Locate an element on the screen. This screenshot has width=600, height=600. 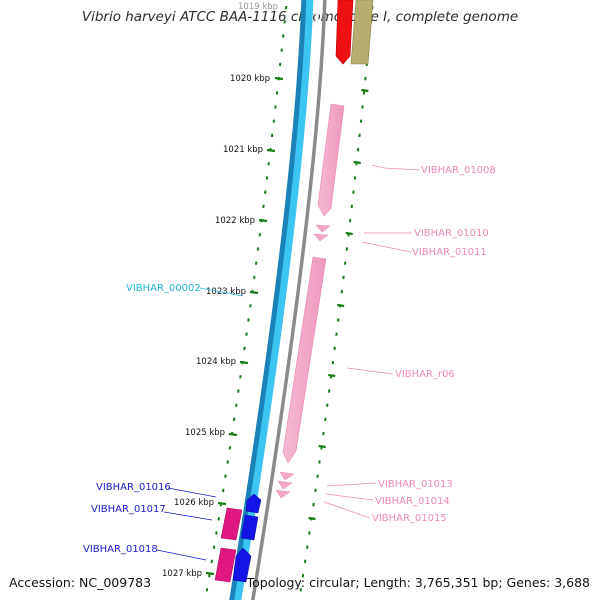
gene-label: VIBHAR_01017 is located at coordinates (128, 509).